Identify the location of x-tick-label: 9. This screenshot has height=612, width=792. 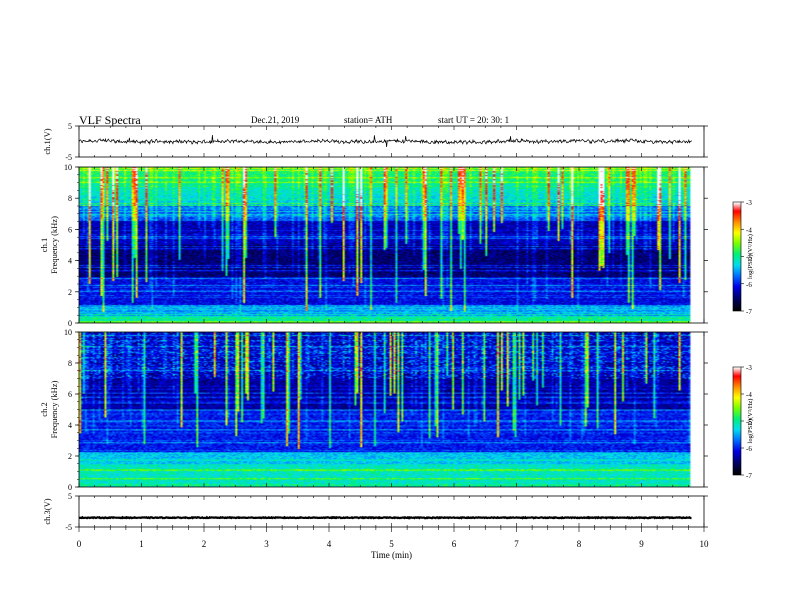
(641, 544).